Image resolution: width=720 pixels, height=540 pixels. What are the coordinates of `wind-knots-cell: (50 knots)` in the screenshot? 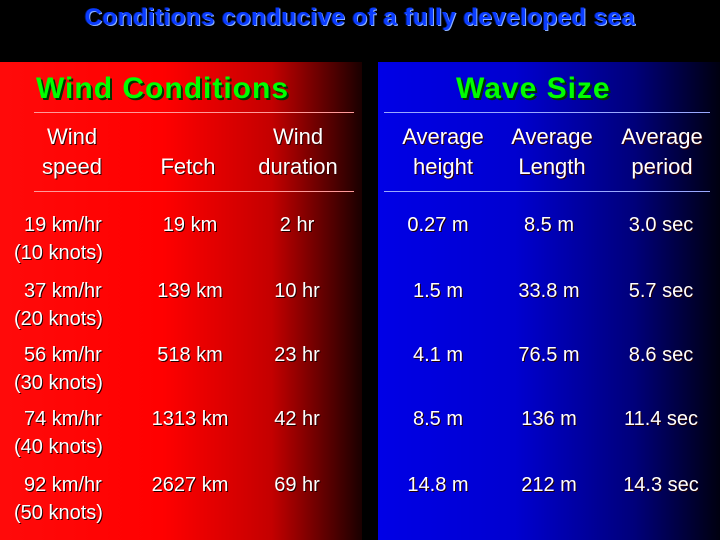 It's located at (58, 513).